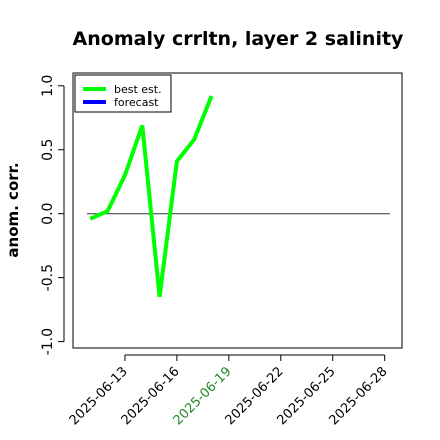 The height and width of the screenshot is (440, 440). I want to click on series-layer, so click(151, 196).